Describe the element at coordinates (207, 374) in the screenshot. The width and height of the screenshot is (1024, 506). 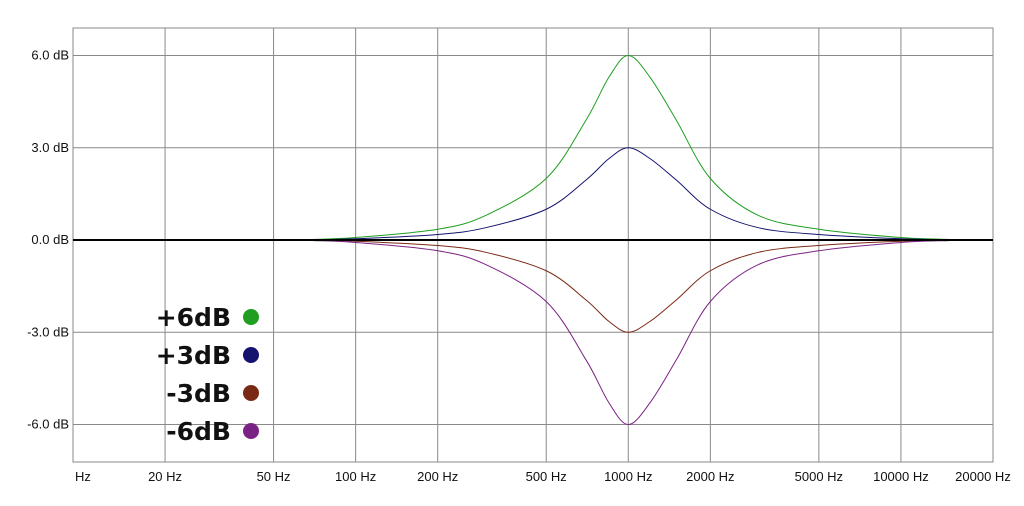
I see `legend: +6dB +3dB -3dB -6dB` at that location.